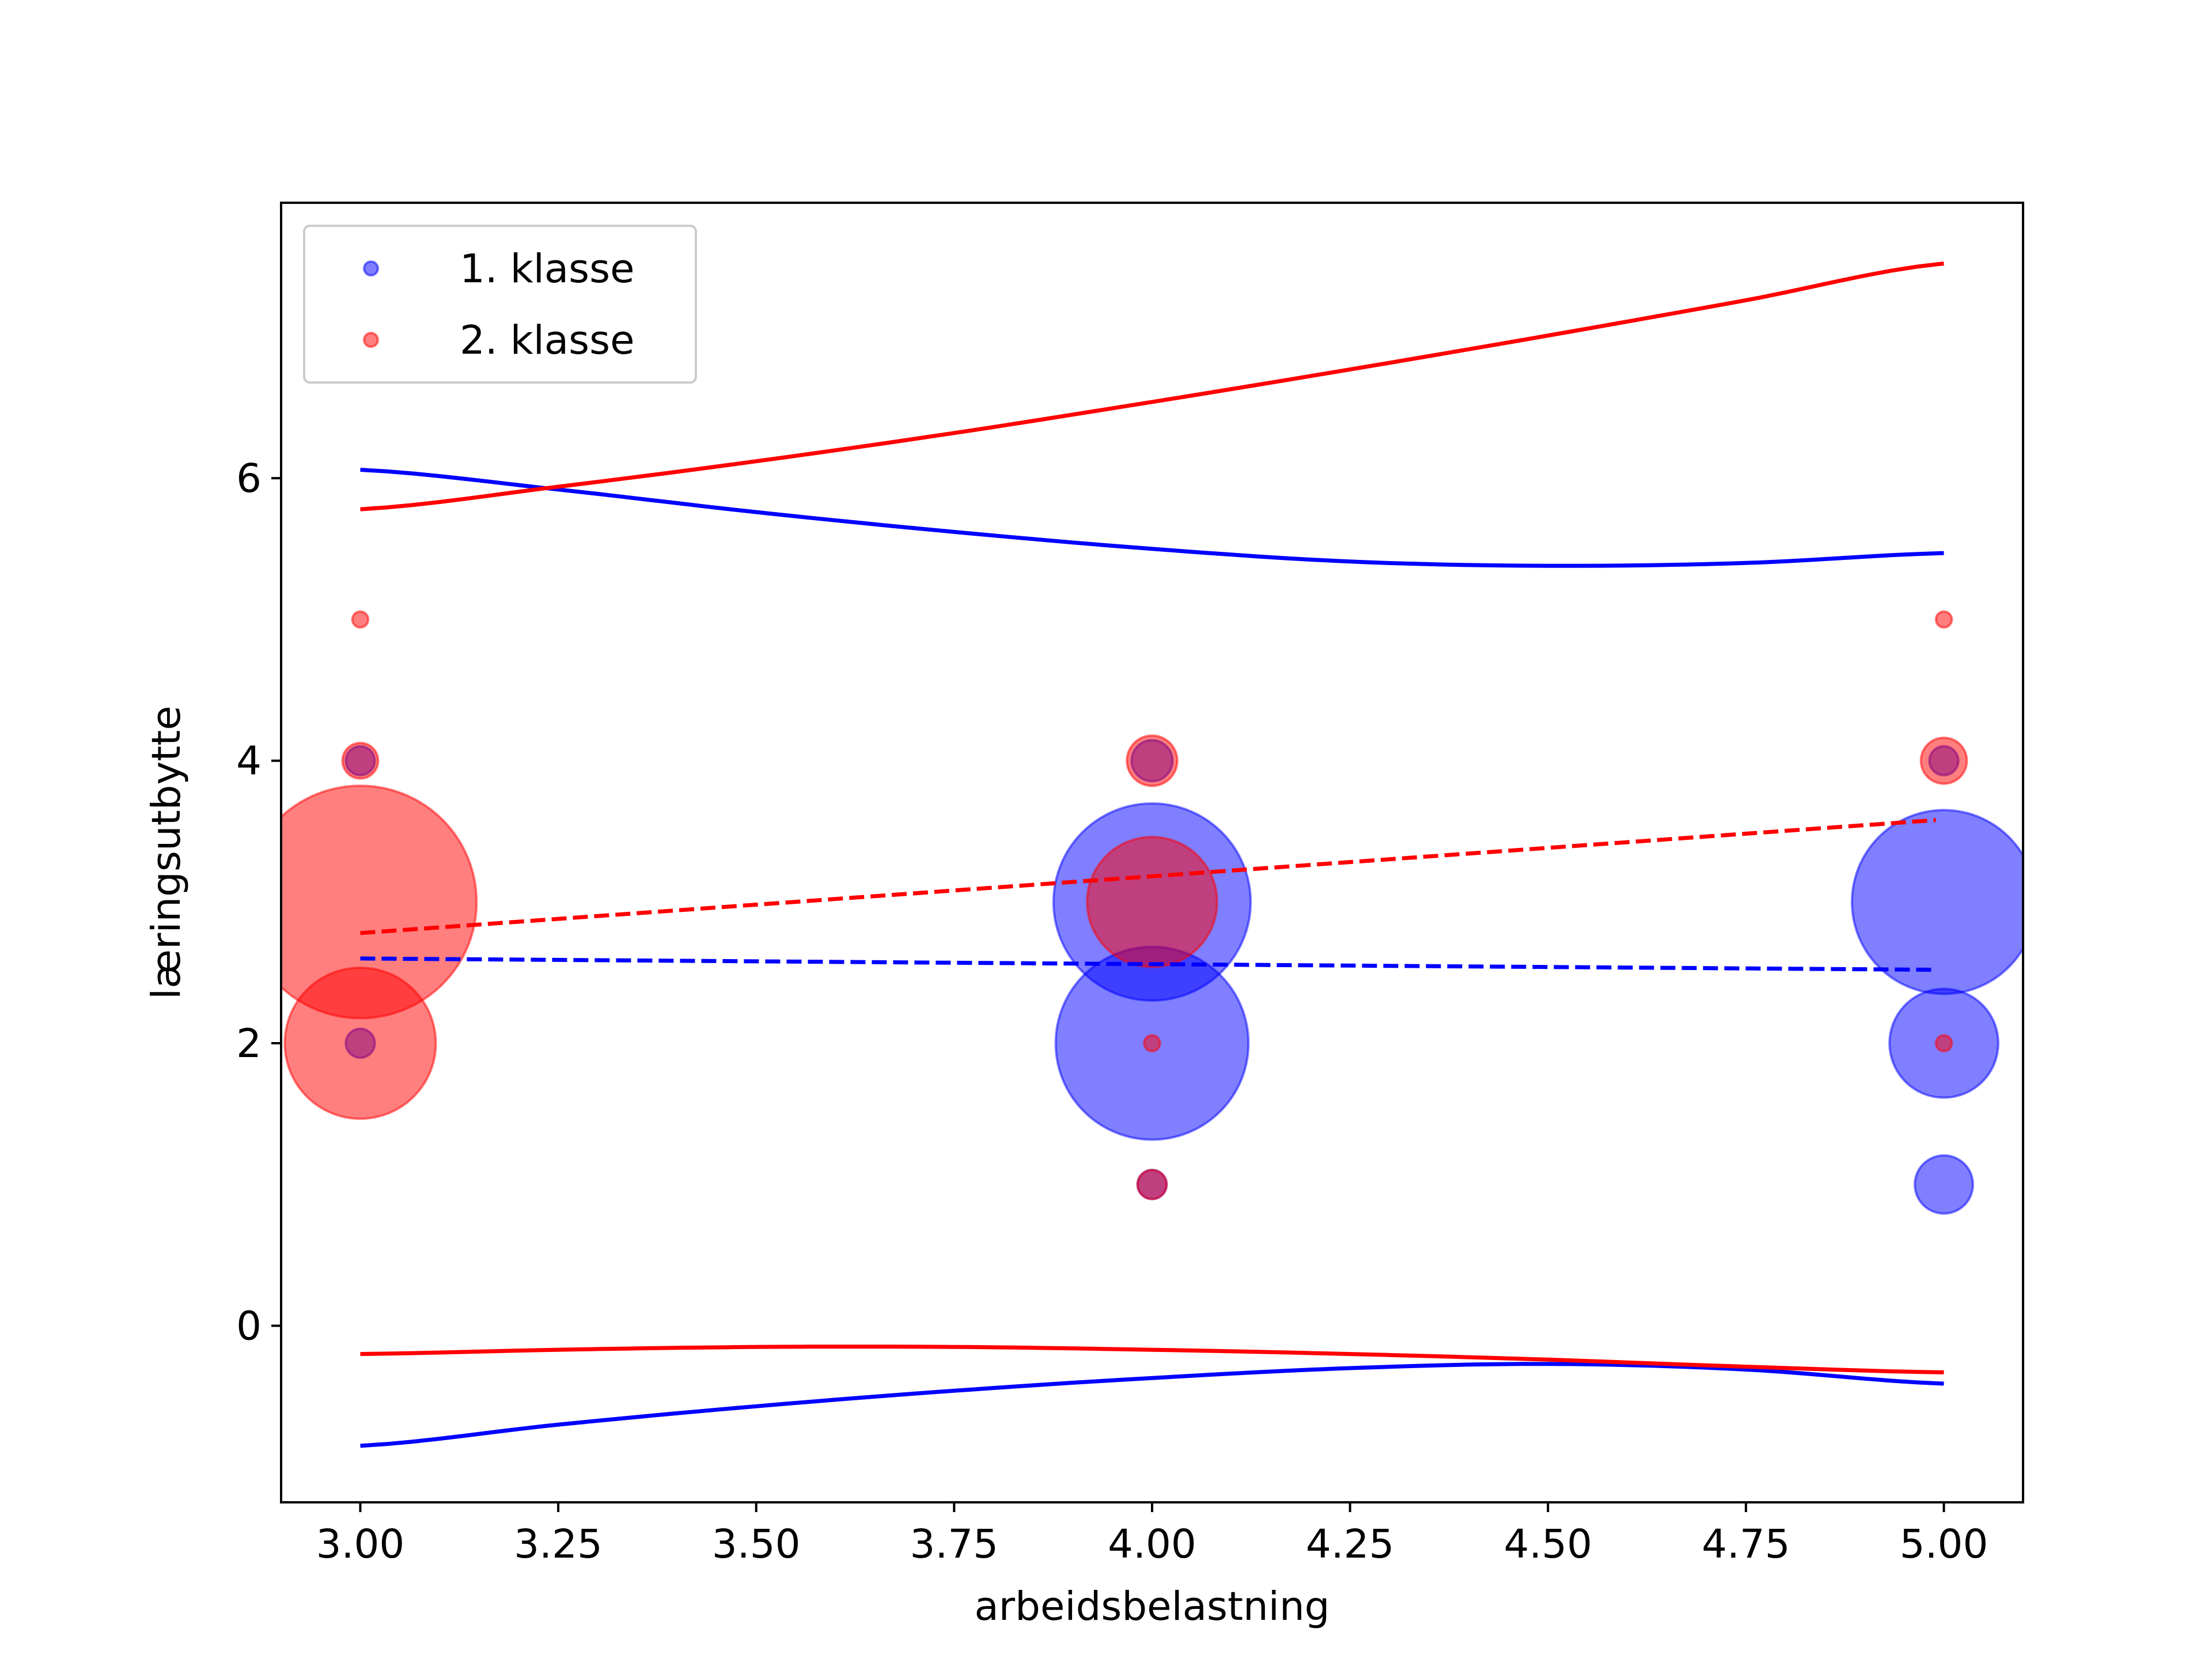  I want to click on y-tick-label: 0, so click(249, 1326).